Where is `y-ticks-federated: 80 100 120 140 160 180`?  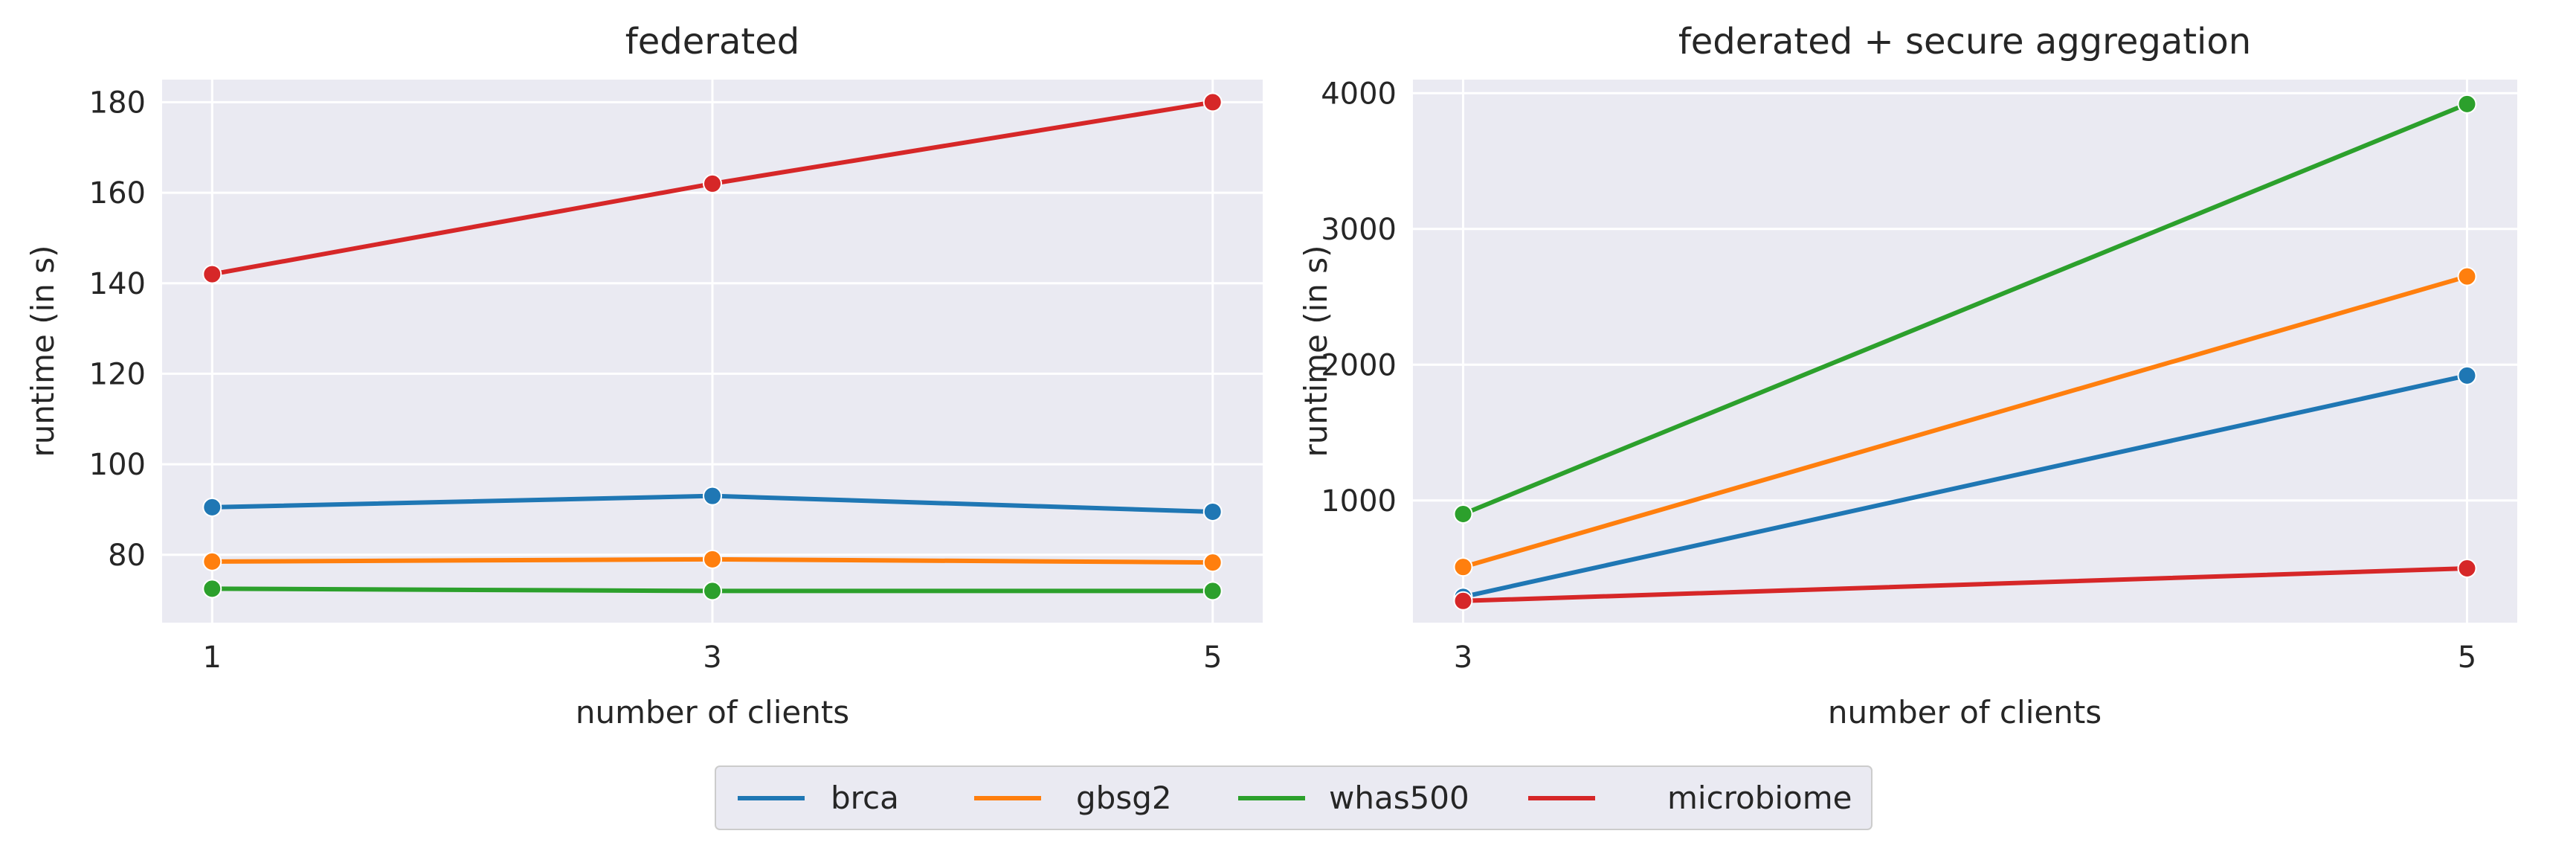 y-ticks-federated: 80 100 120 140 160 180 is located at coordinates (117, 329).